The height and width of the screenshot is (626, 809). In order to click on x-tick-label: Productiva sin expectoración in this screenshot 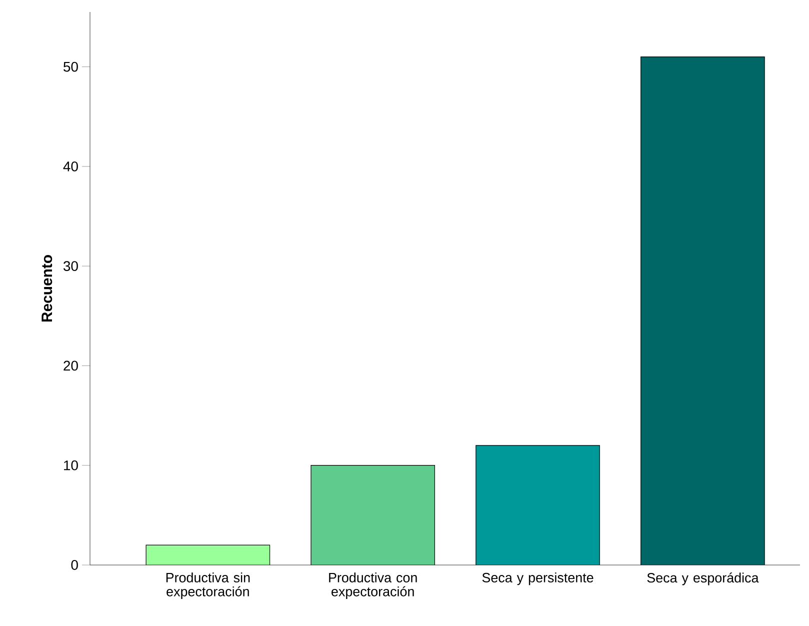, I will do `click(208, 586)`.